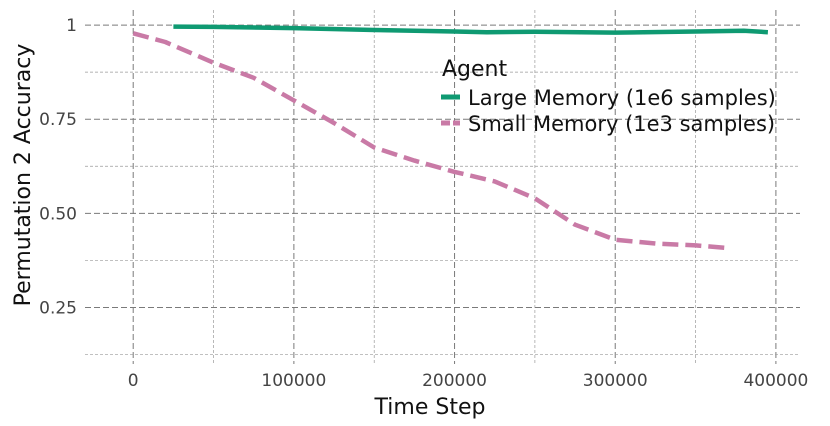 This screenshot has height=426, width=830. What do you see at coordinates (474, 69) in the screenshot?
I see `legend-title: Agent` at bounding box center [474, 69].